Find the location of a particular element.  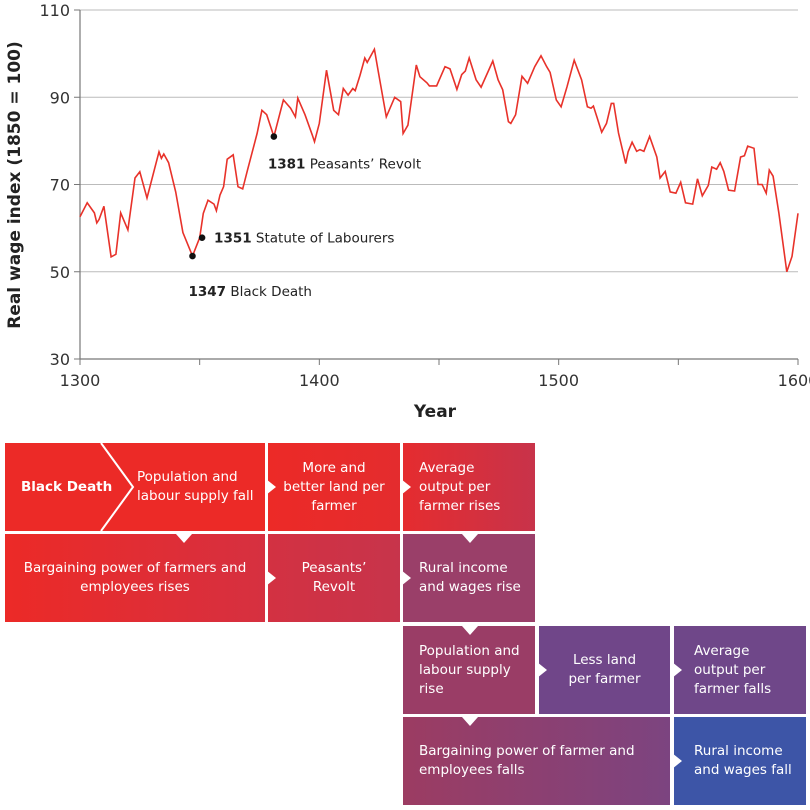

output-rises-label: Average output per farmer rises is located at coordinates (460, 486).